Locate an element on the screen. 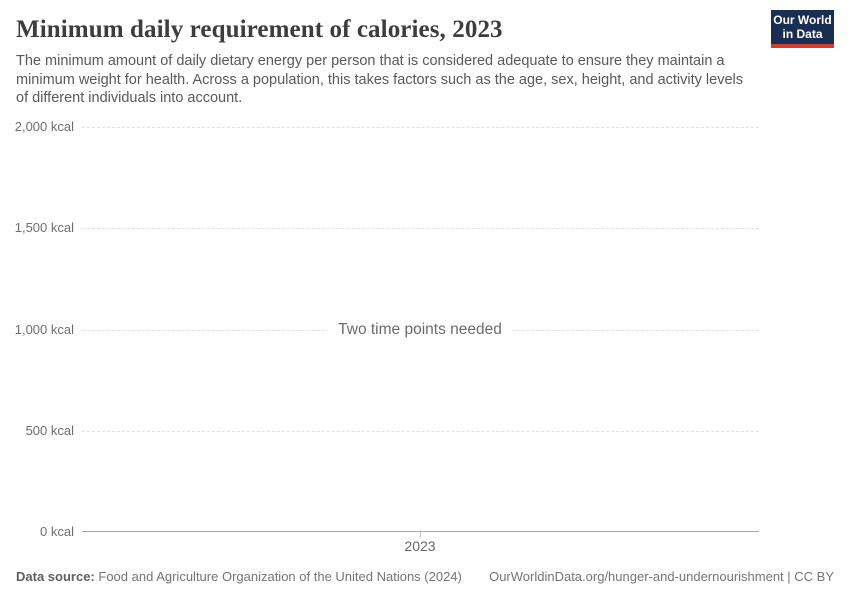 The height and width of the screenshot is (600, 850). y-tick-label-2000: 2,000 kcal is located at coordinates (44, 126).